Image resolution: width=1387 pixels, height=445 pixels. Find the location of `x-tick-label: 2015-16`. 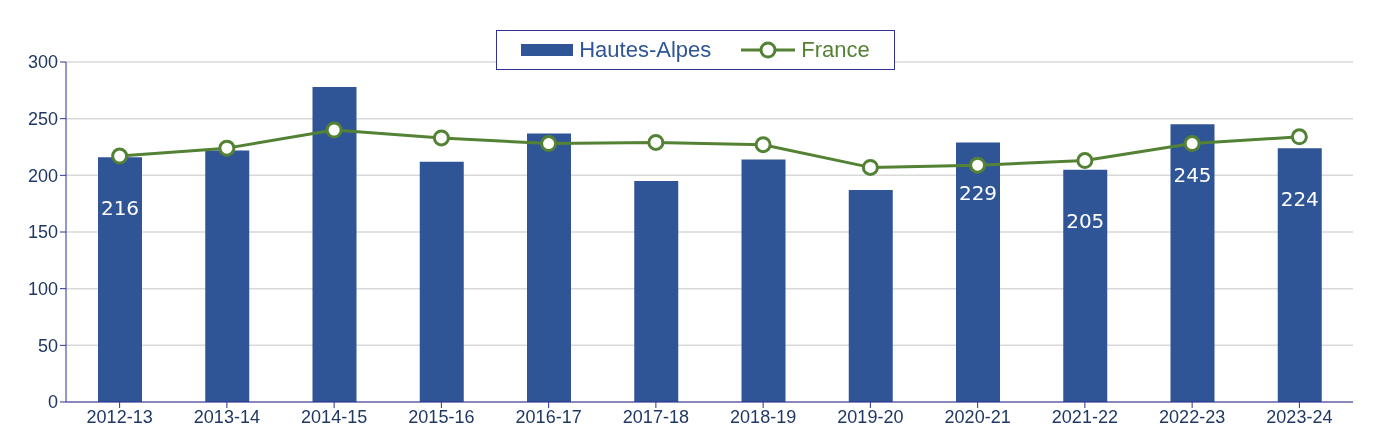

x-tick-label: 2015-16 is located at coordinates (441, 416).